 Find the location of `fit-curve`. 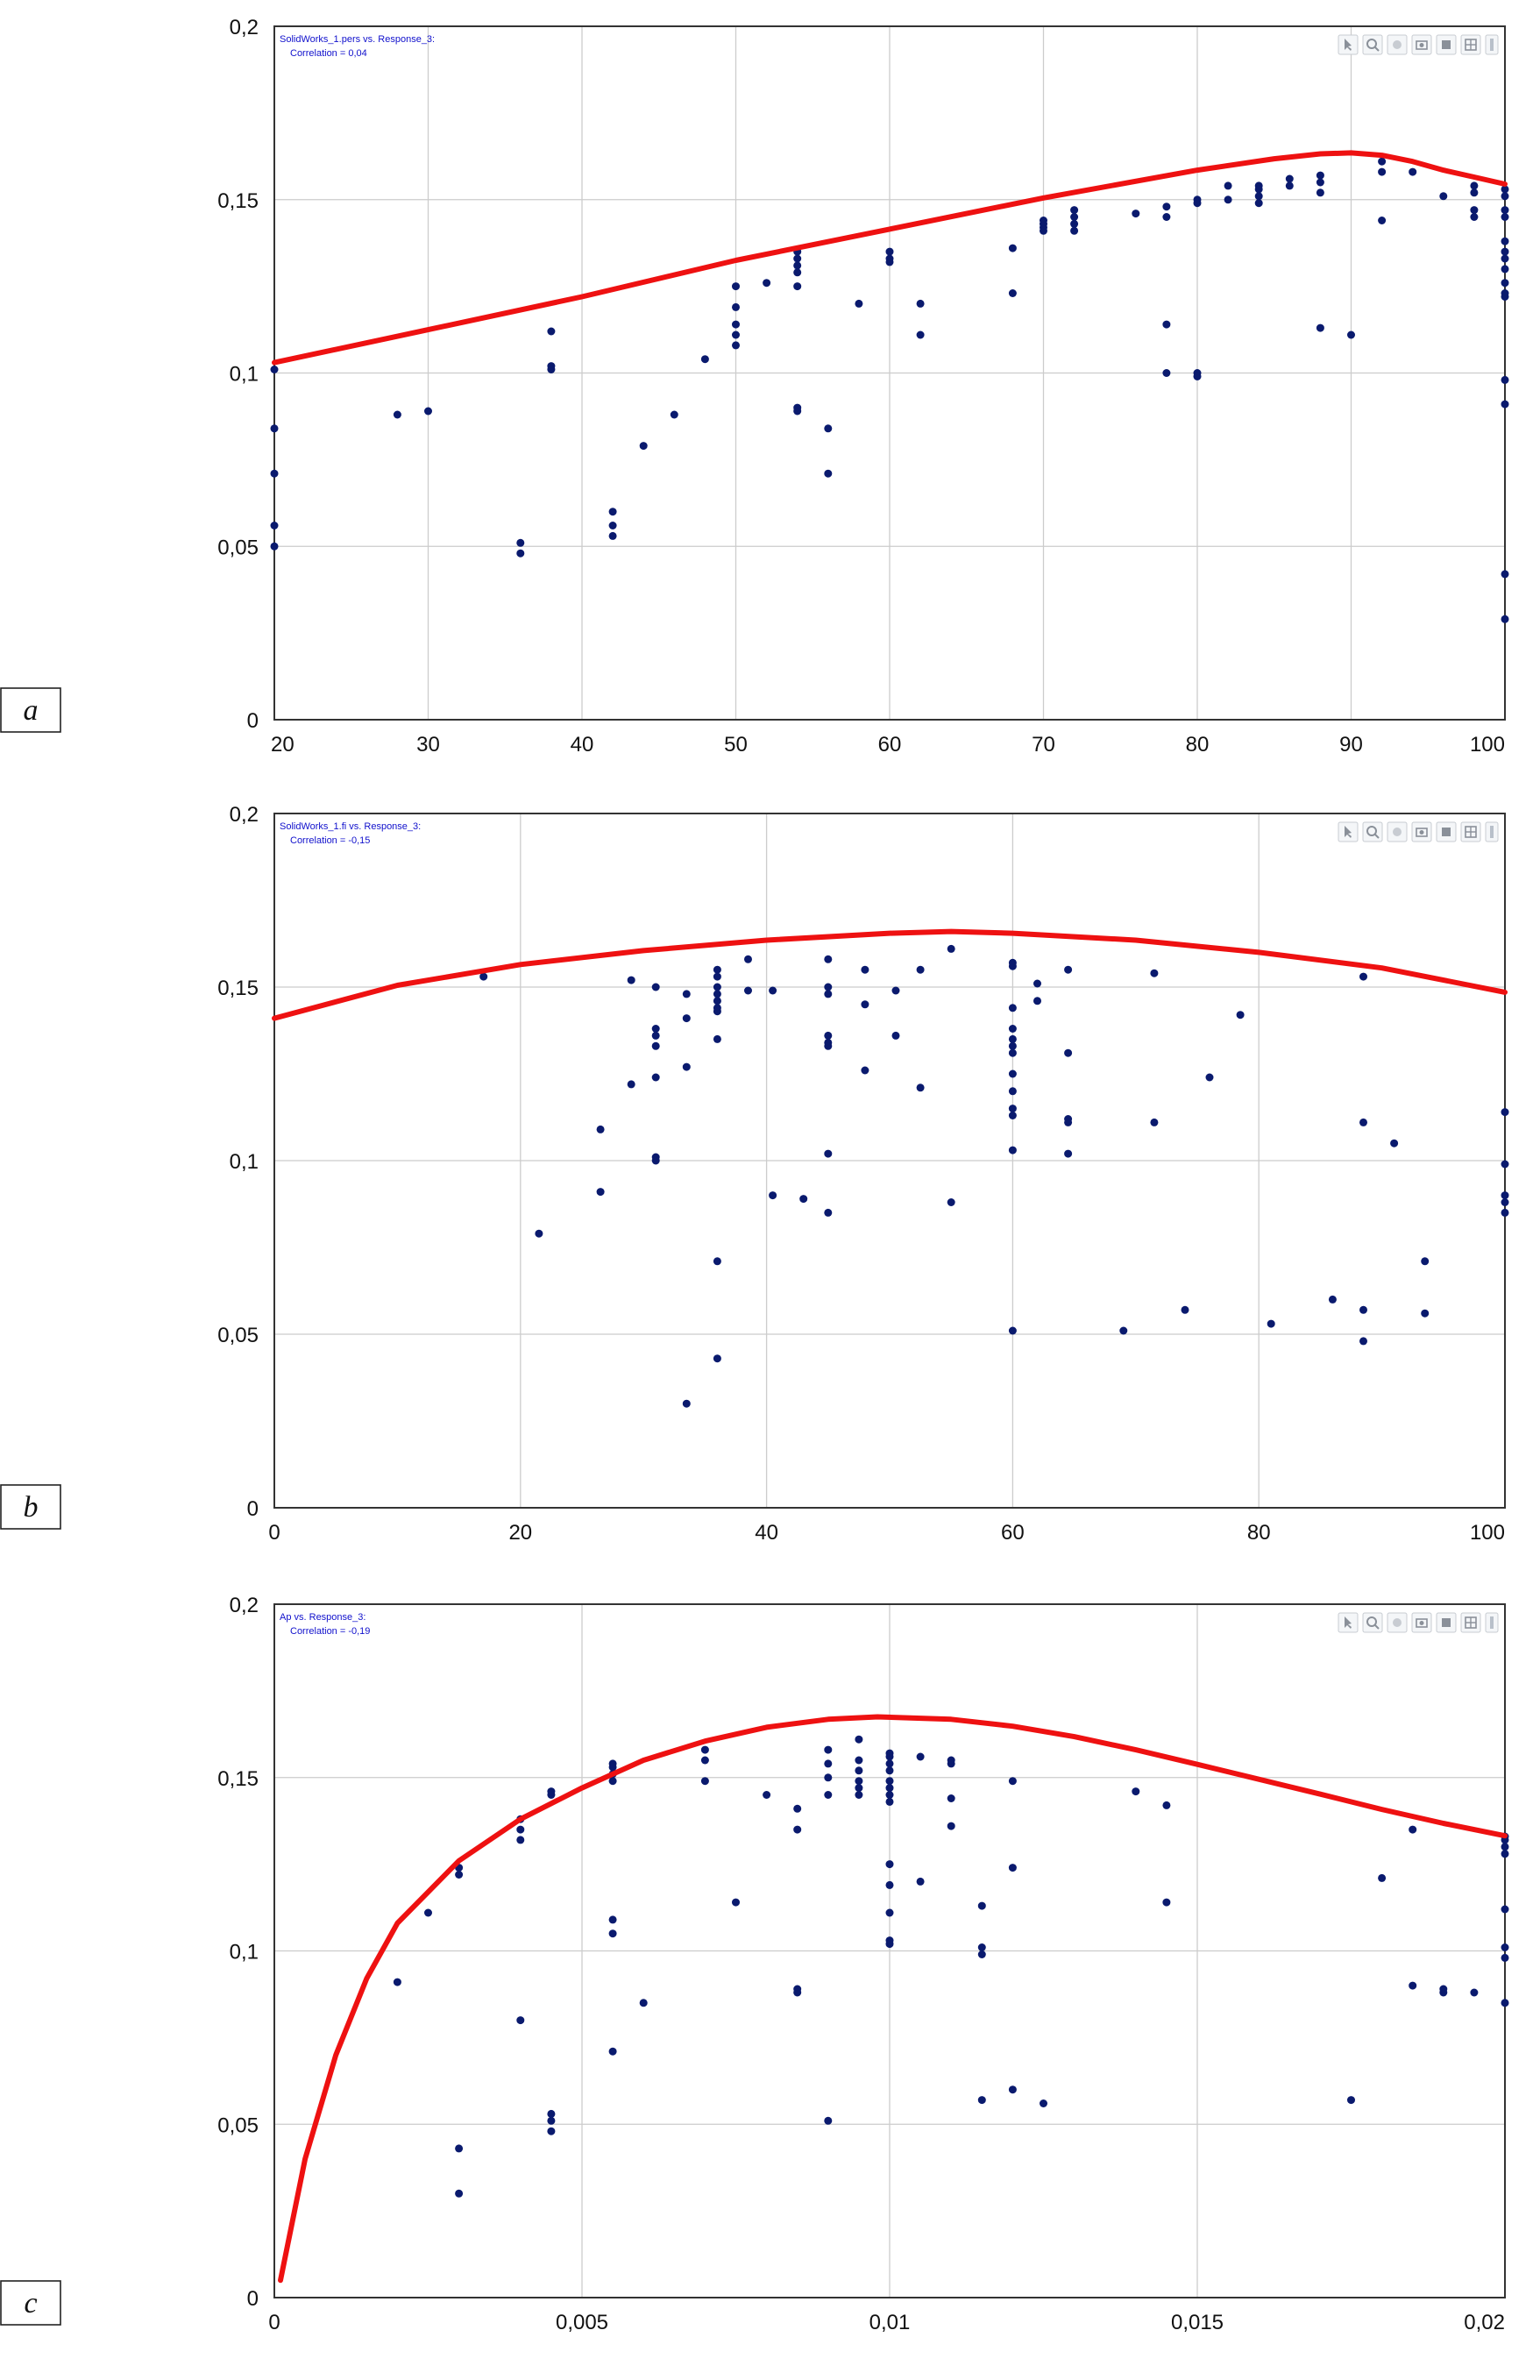

fit-curve is located at coordinates (890, 974).